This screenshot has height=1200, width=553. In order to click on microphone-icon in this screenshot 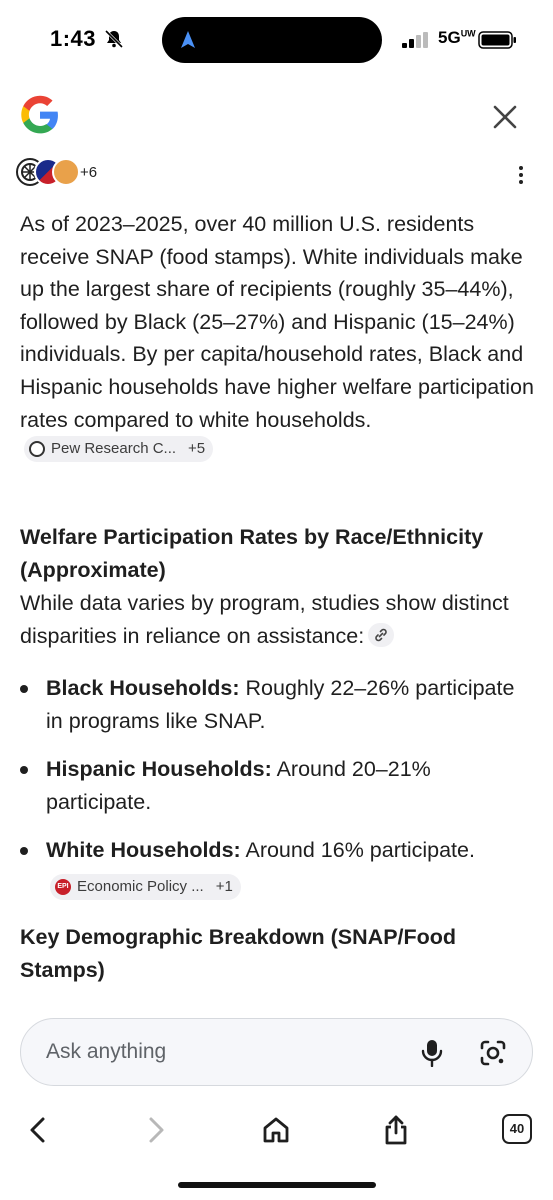, I will do `click(432, 1053)`.